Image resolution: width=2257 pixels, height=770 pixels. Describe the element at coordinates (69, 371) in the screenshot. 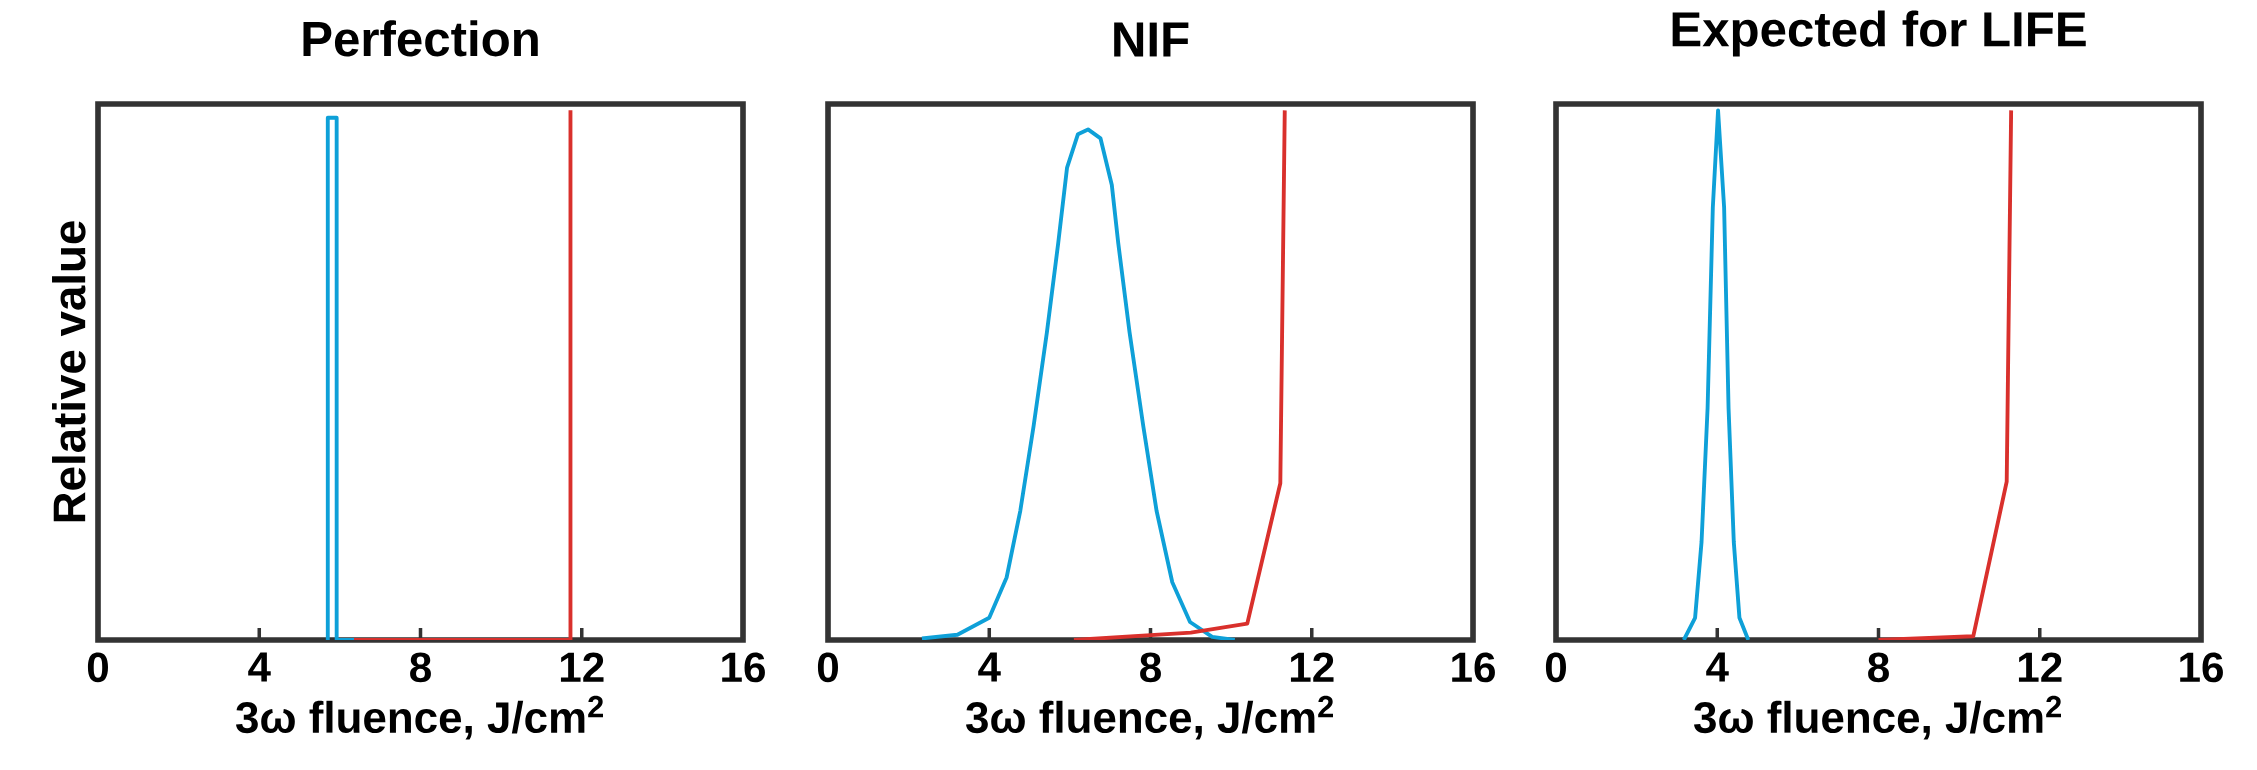

I see `y-axis-title: Relative value` at that location.